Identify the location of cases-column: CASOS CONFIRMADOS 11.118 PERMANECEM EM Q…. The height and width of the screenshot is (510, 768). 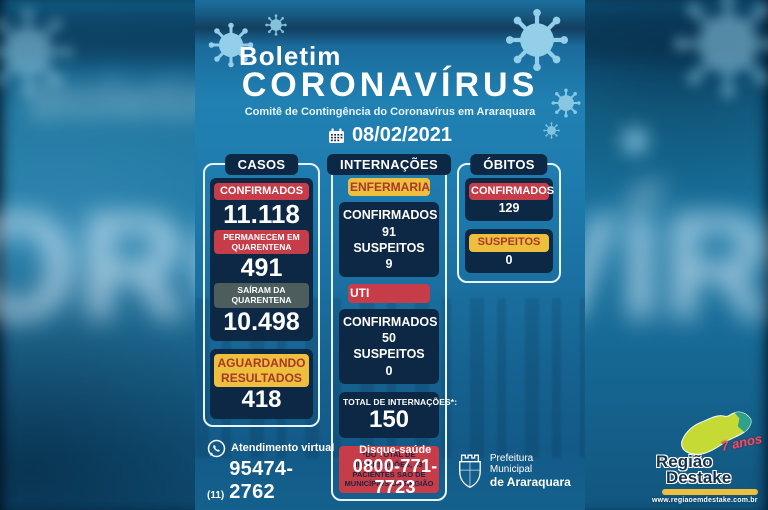
(261, 290).